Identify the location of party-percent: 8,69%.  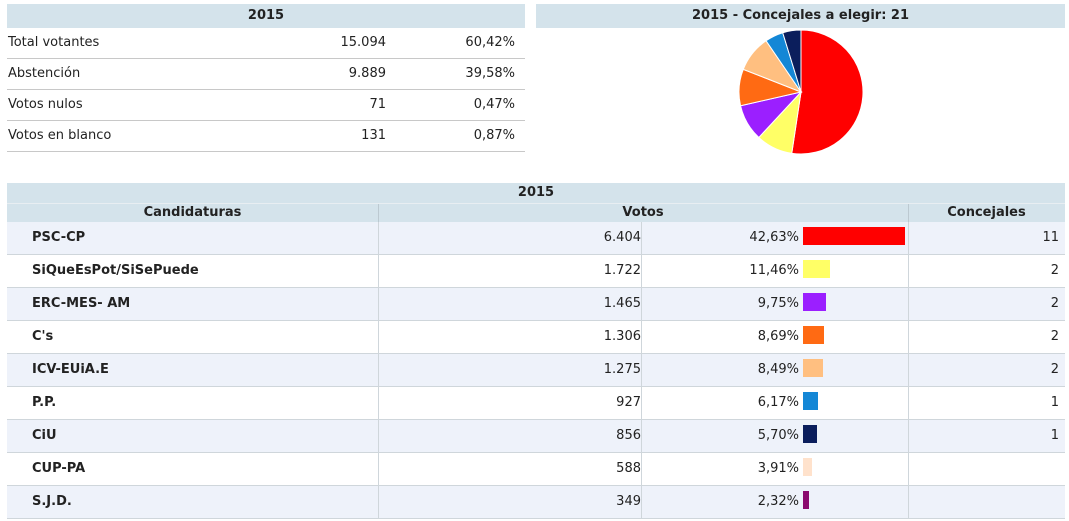
(778, 336).